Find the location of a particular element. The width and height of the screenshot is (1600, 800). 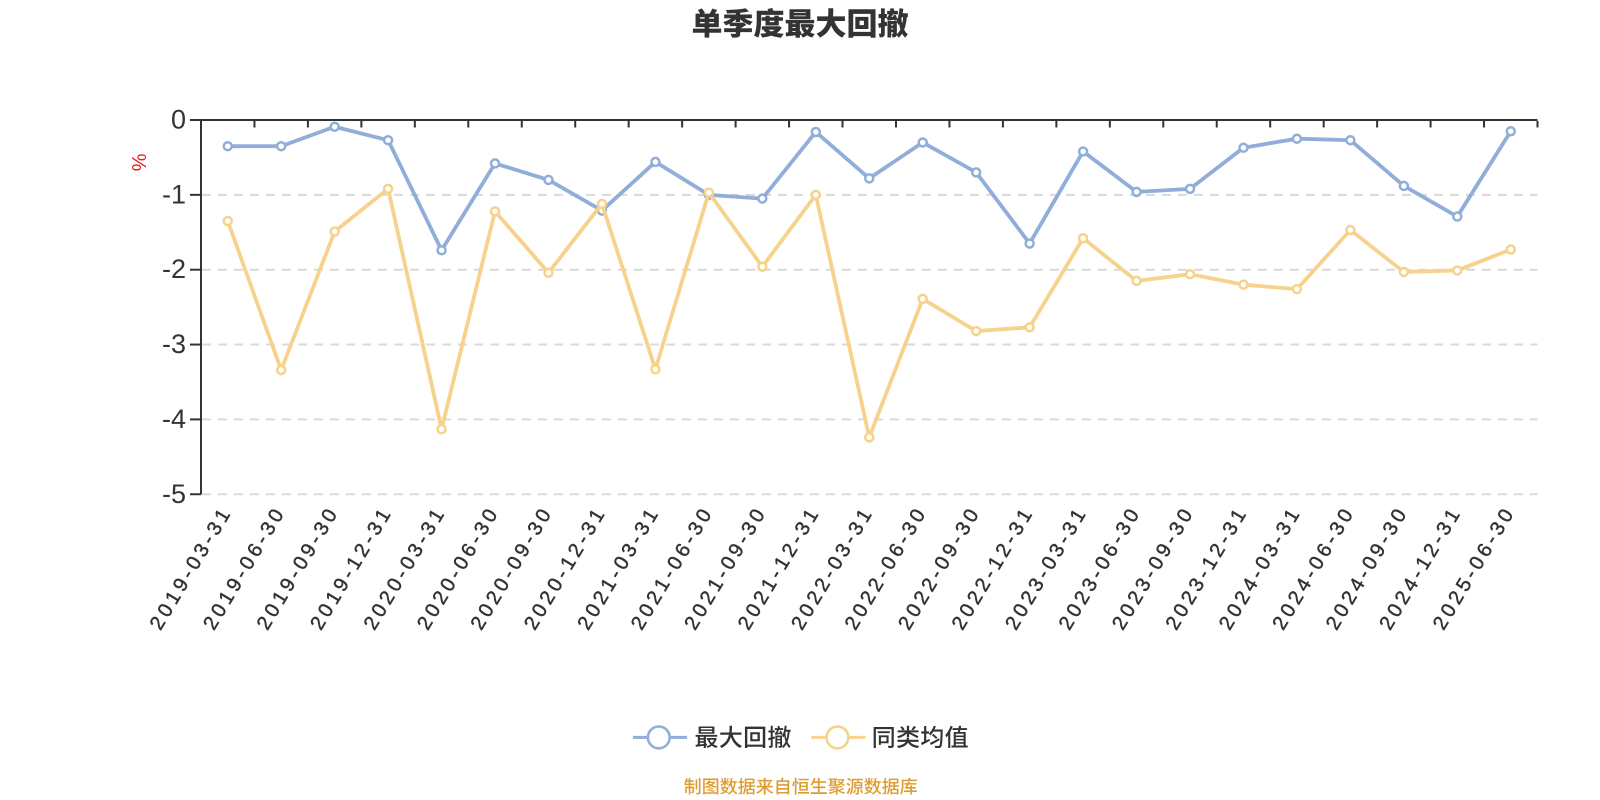

svg-text: -1 is located at coordinates (174, 194).